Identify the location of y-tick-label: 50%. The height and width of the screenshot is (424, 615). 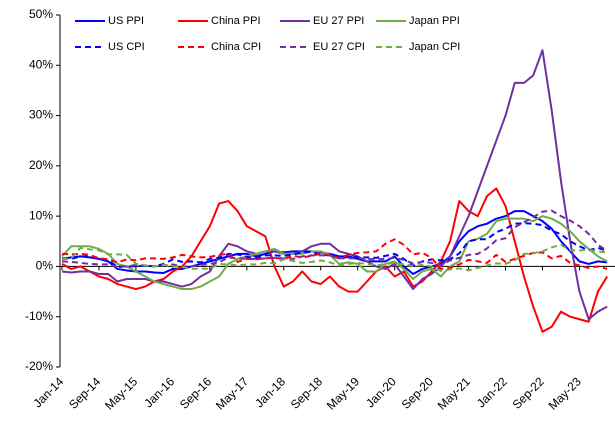
(41, 14).